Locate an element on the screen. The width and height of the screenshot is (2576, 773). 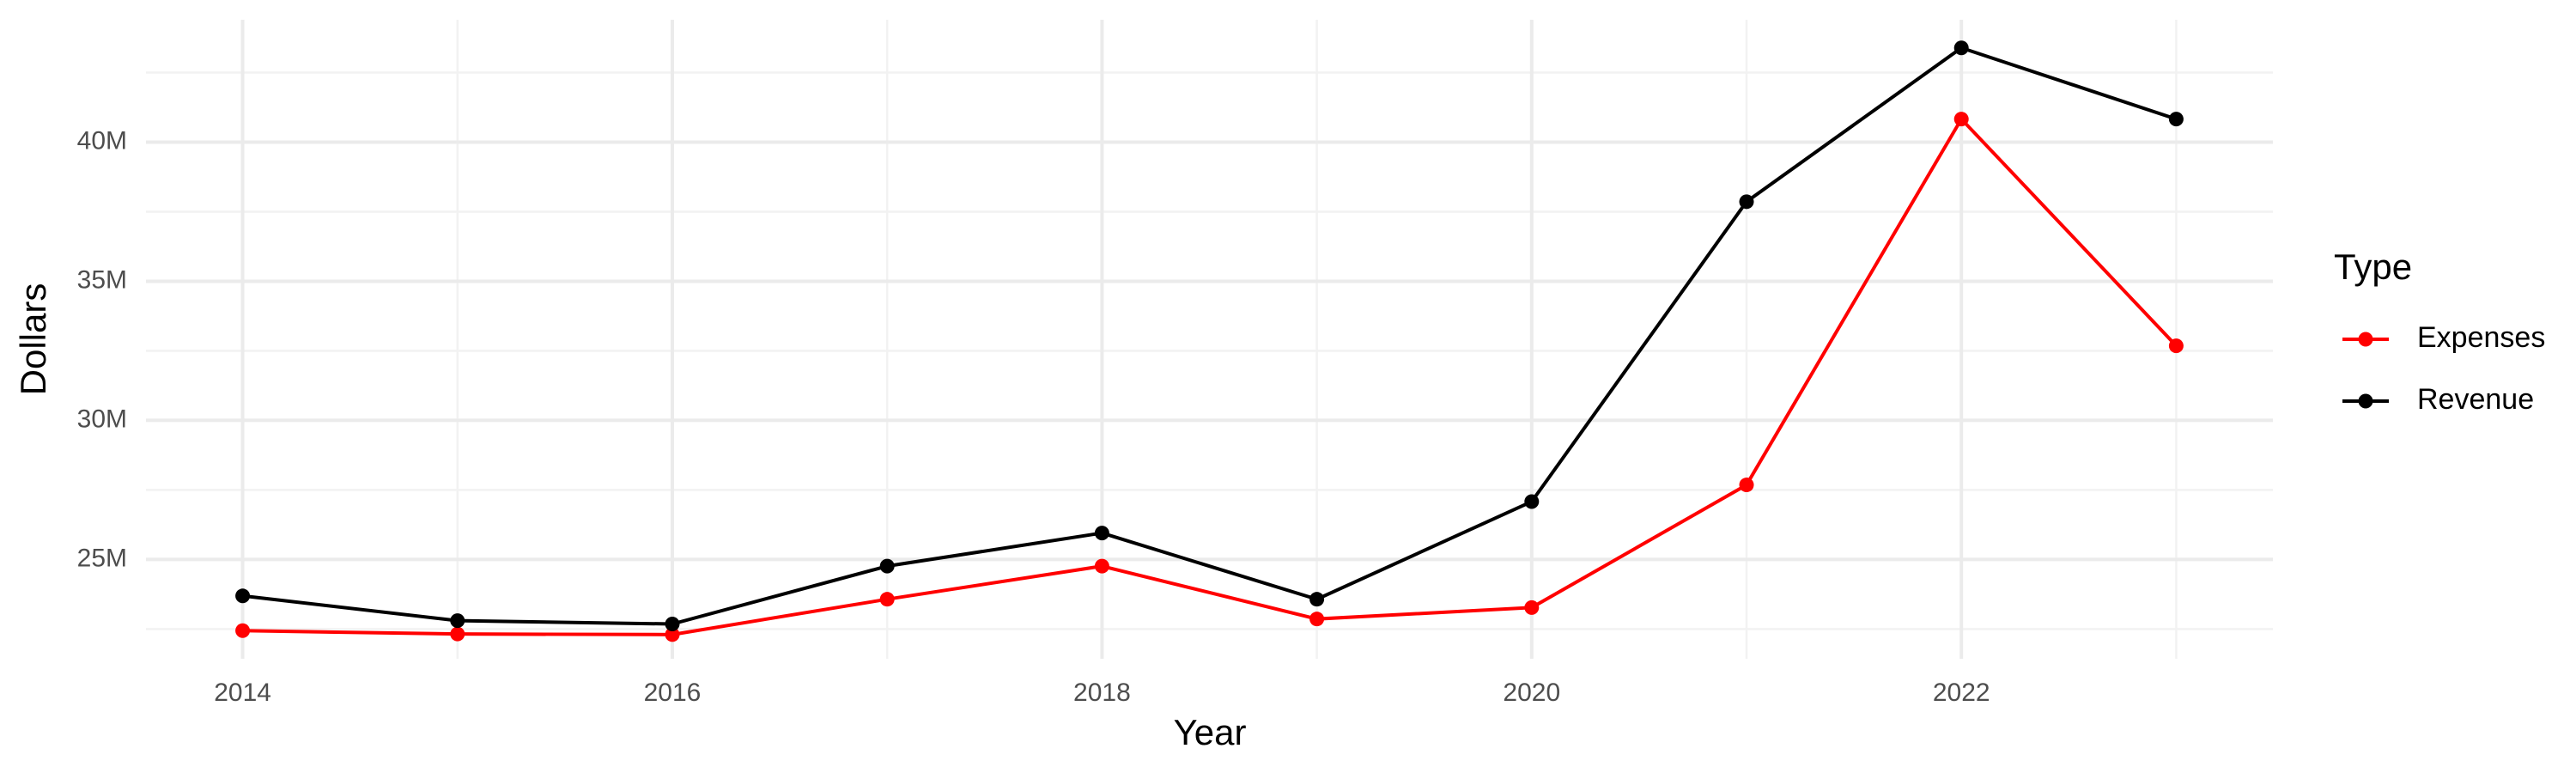
y-tick-label: 30M is located at coordinates (102, 419).